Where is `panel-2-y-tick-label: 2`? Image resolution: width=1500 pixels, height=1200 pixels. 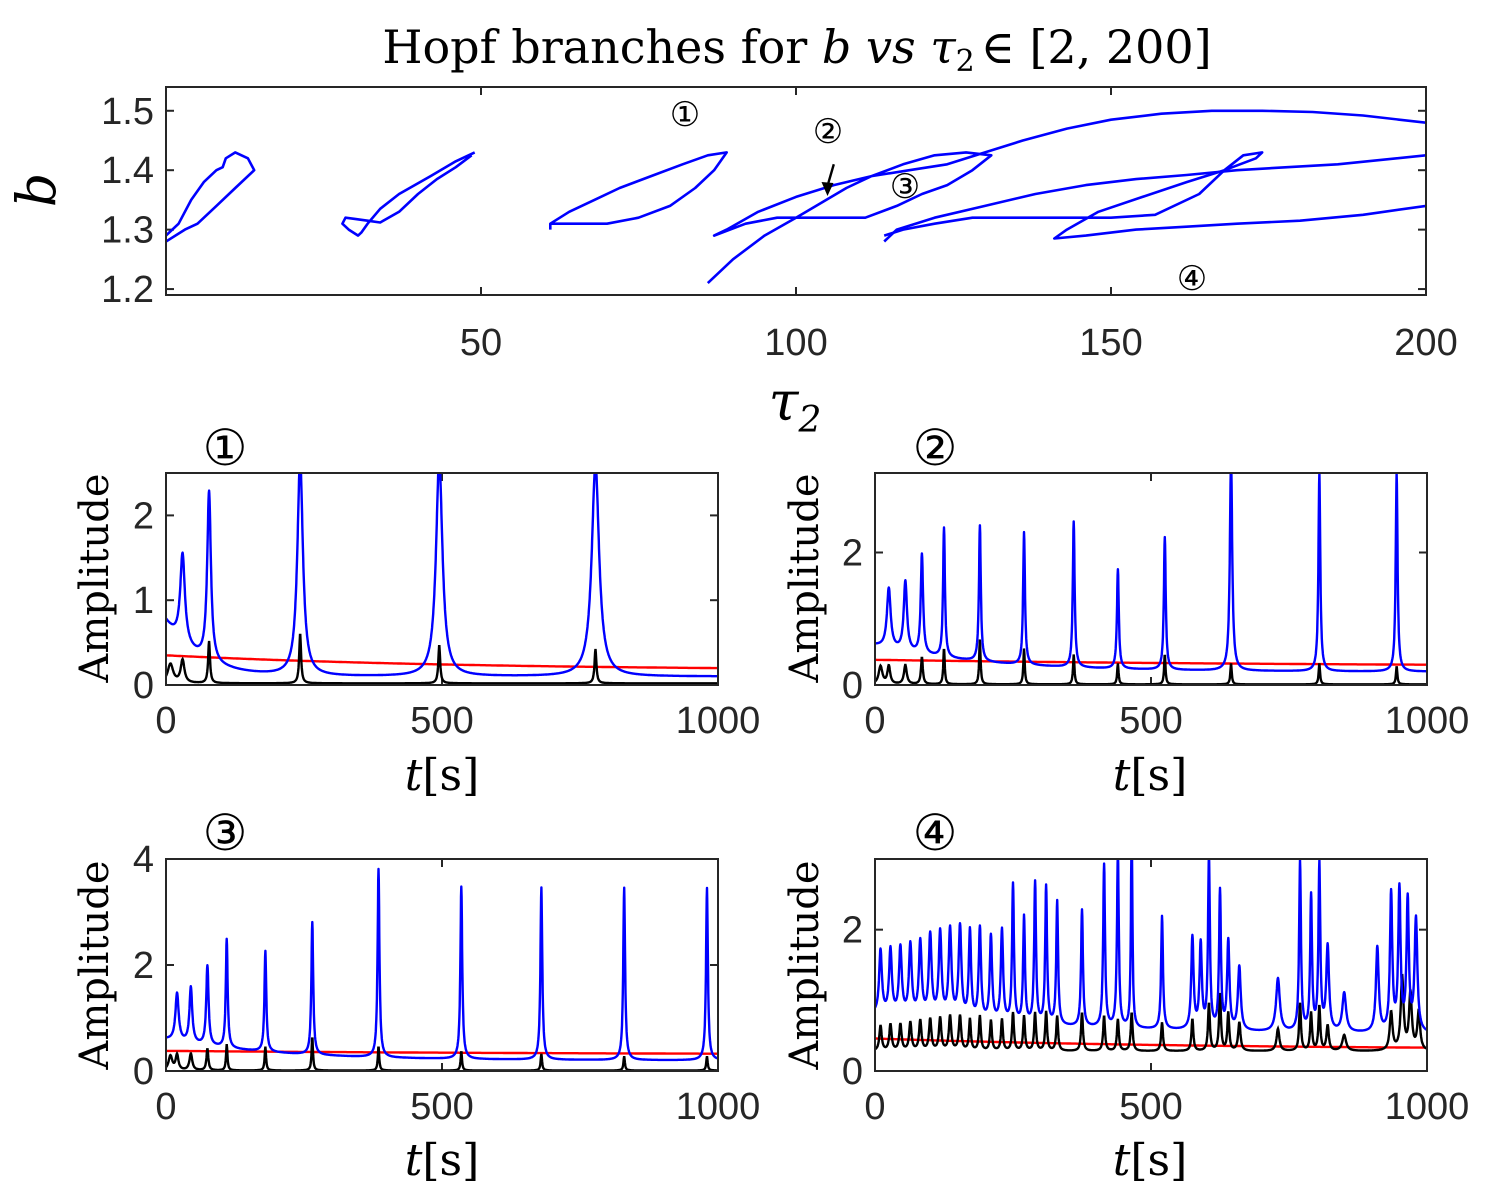
panel-2-y-tick-label: 2 is located at coordinates (852, 554).